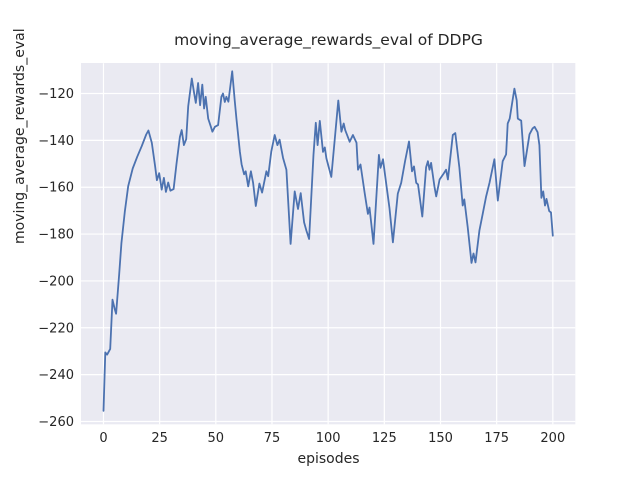 Image resolution: width=640 pixels, height=484 pixels. What do you see at coordinates (56, 375) in the screenshot?
I see `y-tick-label: −240` at bounding box center [56, 375].